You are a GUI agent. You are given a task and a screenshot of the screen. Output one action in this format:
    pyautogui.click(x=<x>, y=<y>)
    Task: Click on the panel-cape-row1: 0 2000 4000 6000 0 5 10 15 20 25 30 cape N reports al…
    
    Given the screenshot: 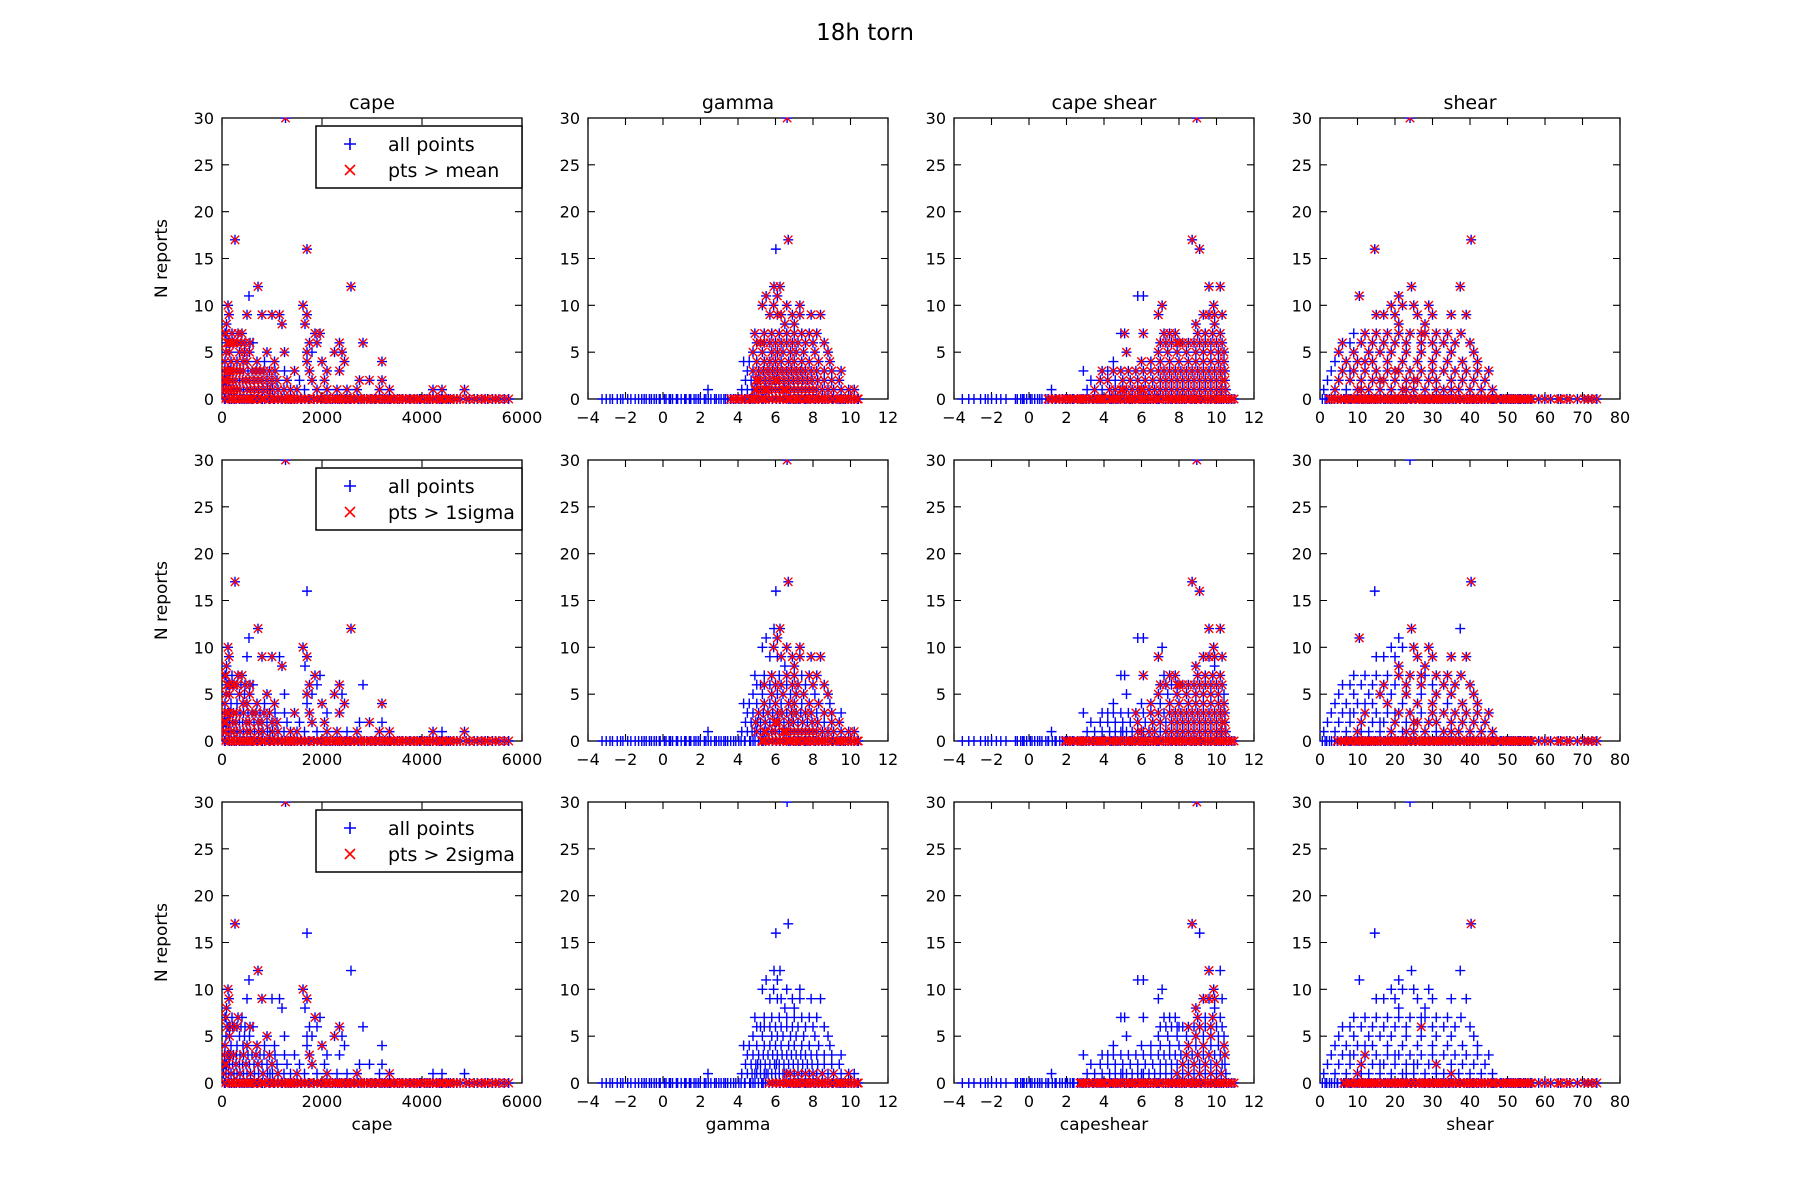 What is the action you would take?
    pyautogui.click(x=347, y=259)
    